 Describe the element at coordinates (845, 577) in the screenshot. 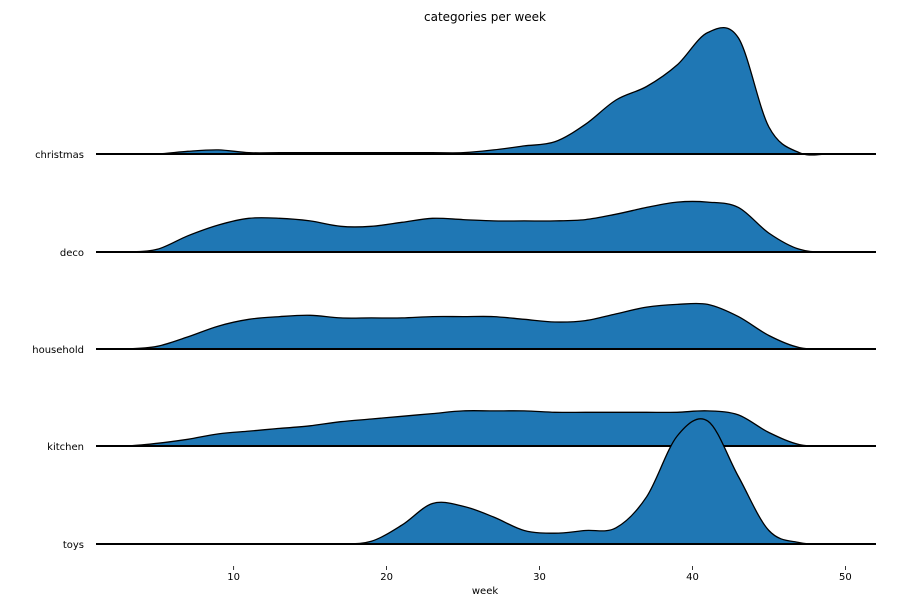

I see `x-tick-label-50: 50` at that location.